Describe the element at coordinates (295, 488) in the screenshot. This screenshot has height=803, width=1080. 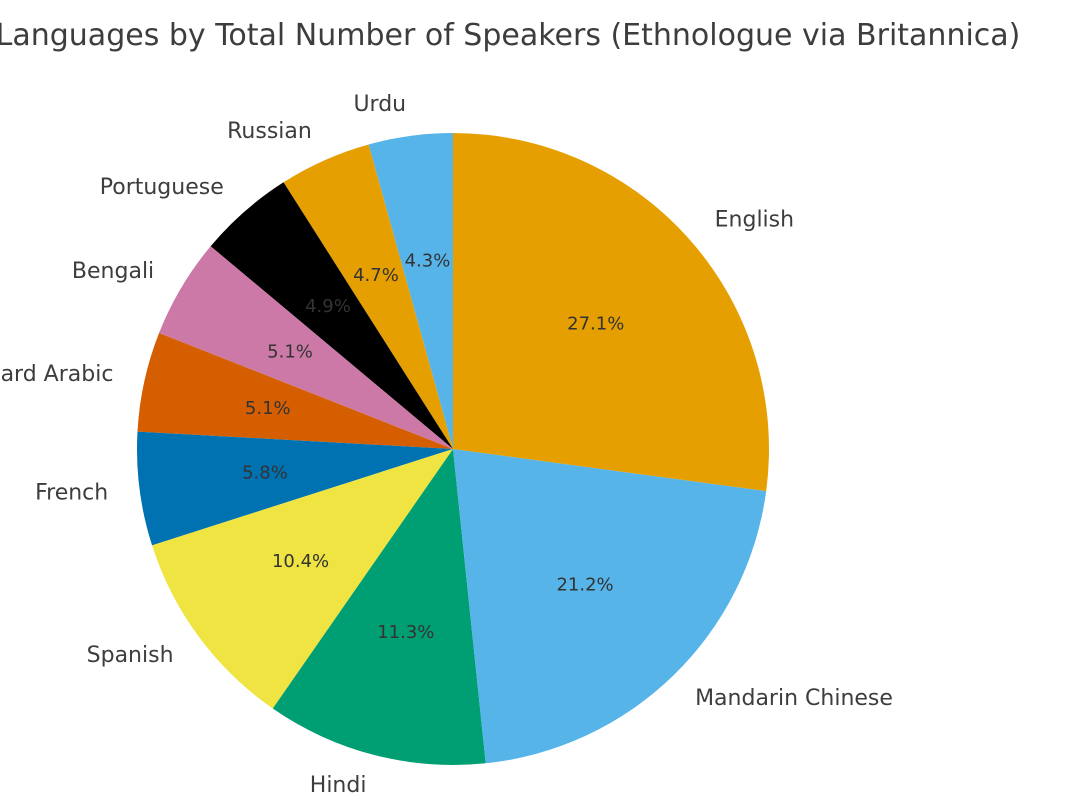
I see `pie-slice-french` at that location.